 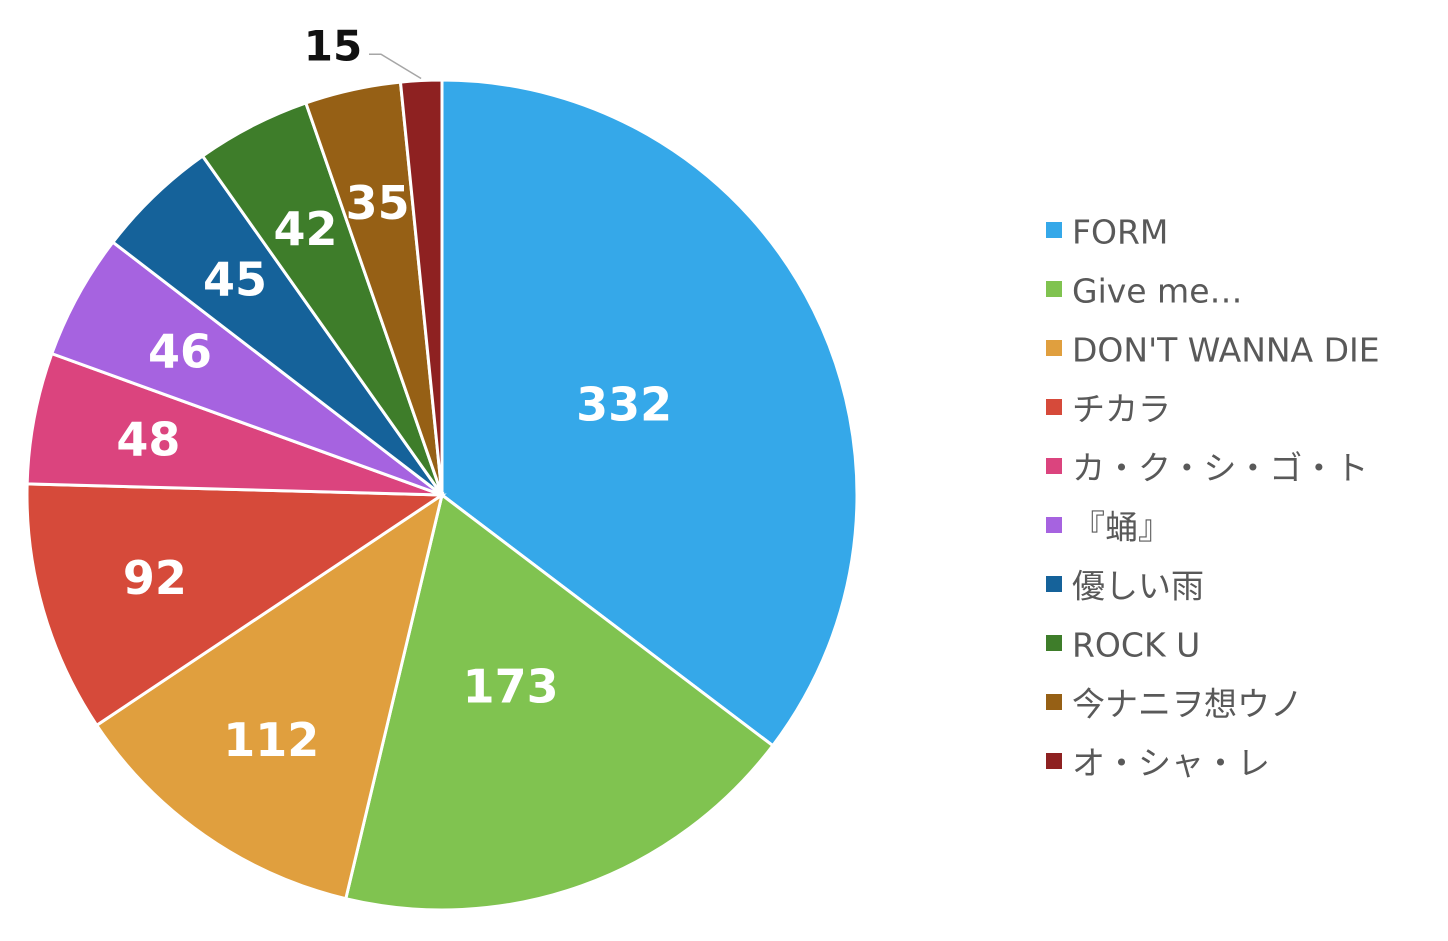 I want to click on slice-value-label: 35, so click(x=378, y=203).